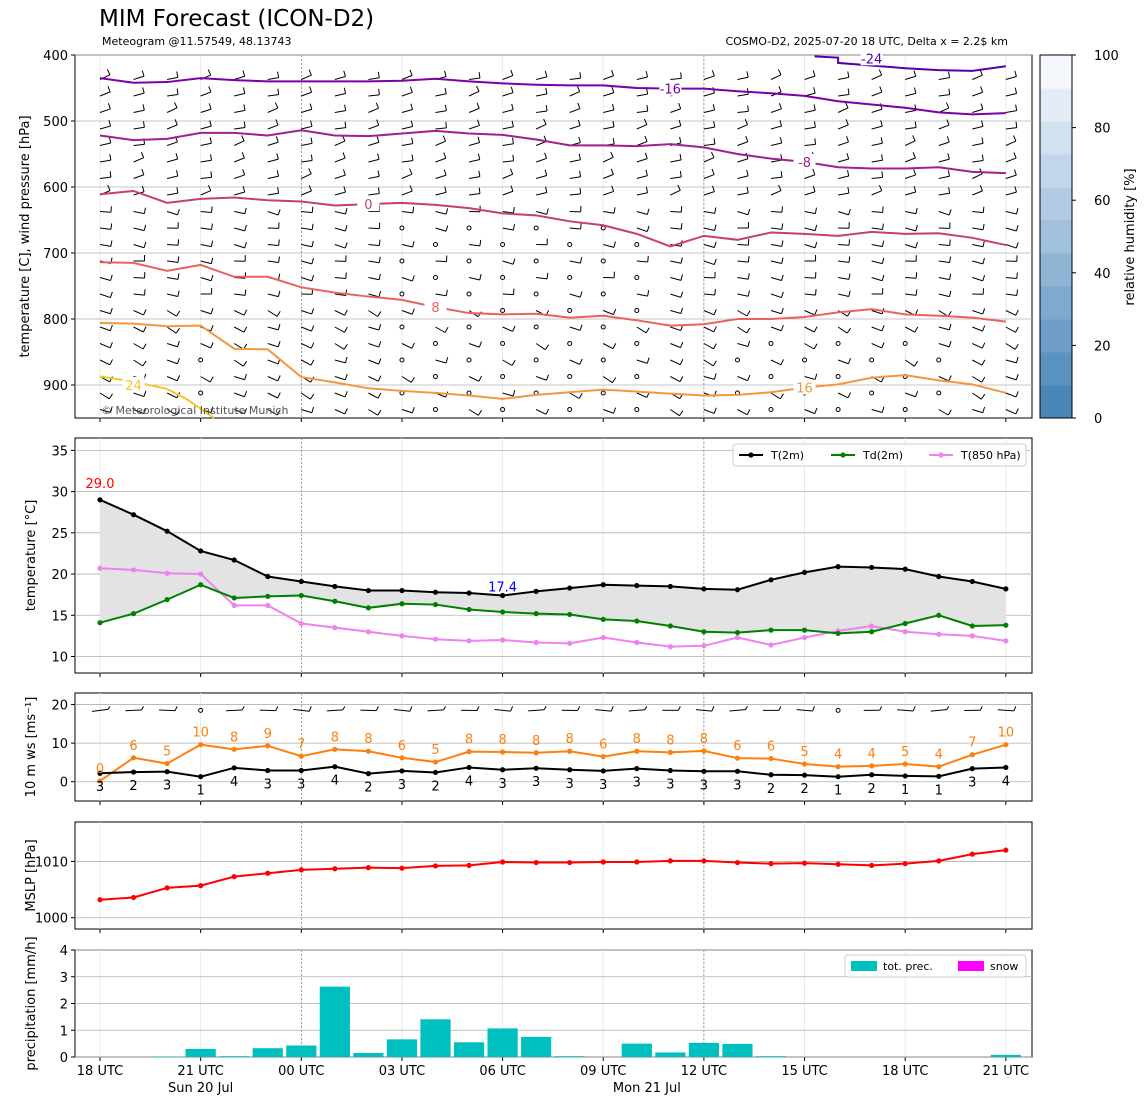  I want to click on y-tick-label: 600, so click(55, 188).